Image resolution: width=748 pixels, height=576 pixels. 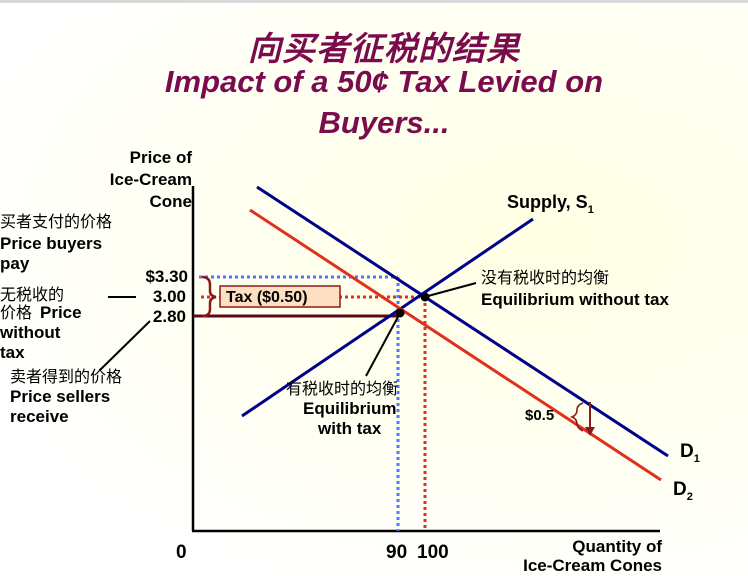 What do you see at coordinates (384, 81) in the screenshot?
I see `title-english-line1: Impact of a 50¢ Tax Levied on` at bounding box center [384, 81].